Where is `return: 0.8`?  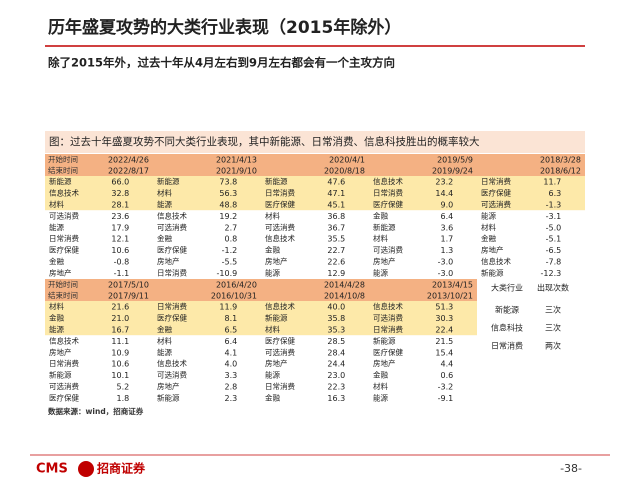
return: 0.8 is located at coordinates (231, 239).